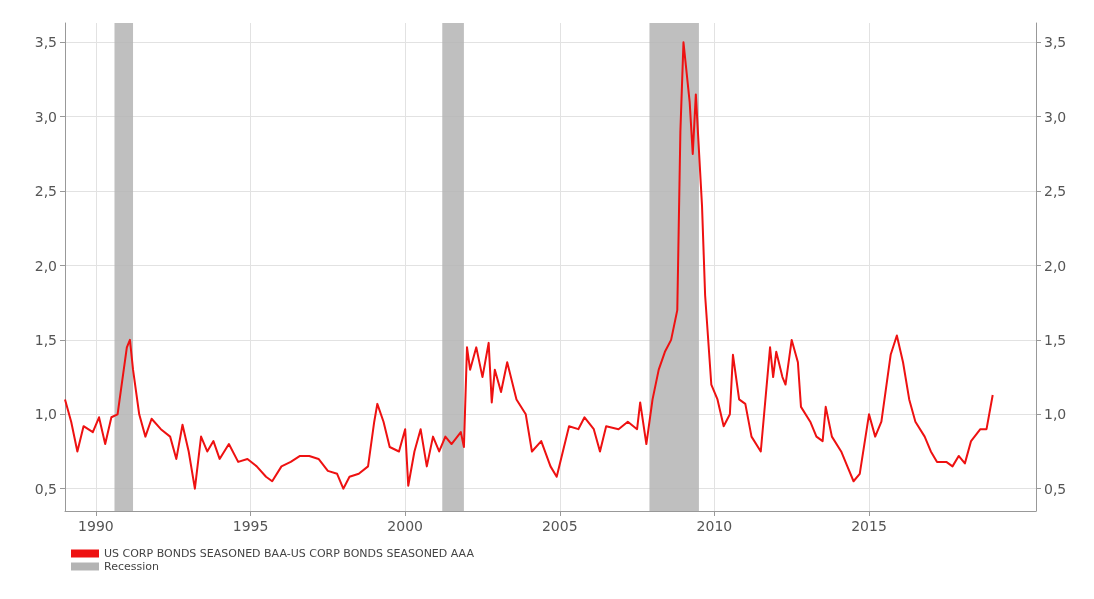 The image size is (1094, 599). What do you see at coordinates (1055, 414) in the screenshot?
I see `y2-tick-label: 1,0` at bounding box center [1055, 414].